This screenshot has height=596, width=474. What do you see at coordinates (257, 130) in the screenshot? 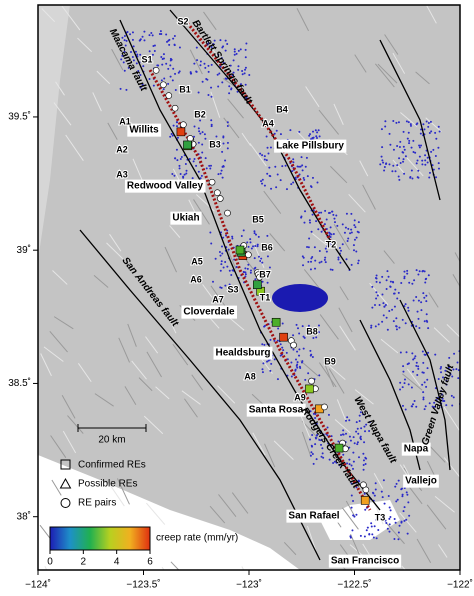
I see `creep-trace` at bounding box center [257, 130].